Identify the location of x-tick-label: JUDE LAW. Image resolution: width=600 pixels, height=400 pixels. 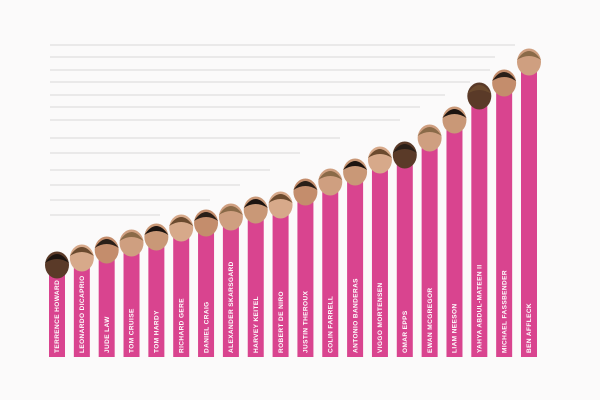
(107, 334).